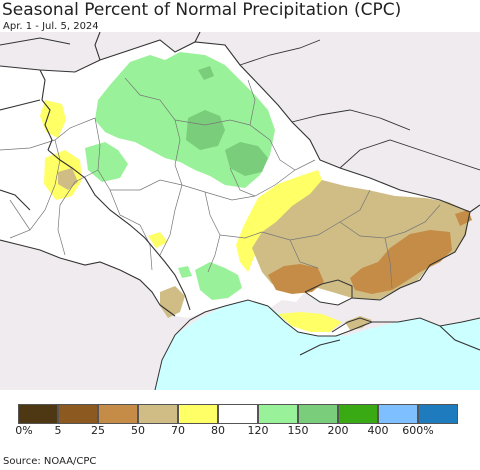 Image resolution: width=480 pixels, height=470 pixels. I want to click on yellow-crimea, so click(310, 322).